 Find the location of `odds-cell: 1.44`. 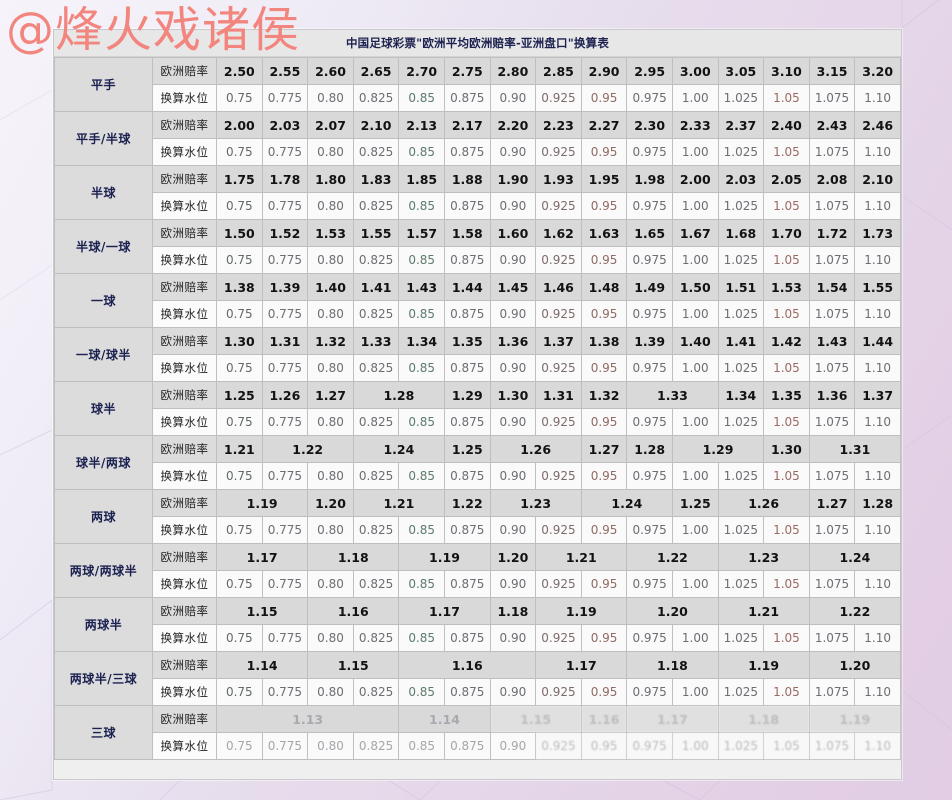

odds-cell: 1.44 is located at coordinates (877, 341).